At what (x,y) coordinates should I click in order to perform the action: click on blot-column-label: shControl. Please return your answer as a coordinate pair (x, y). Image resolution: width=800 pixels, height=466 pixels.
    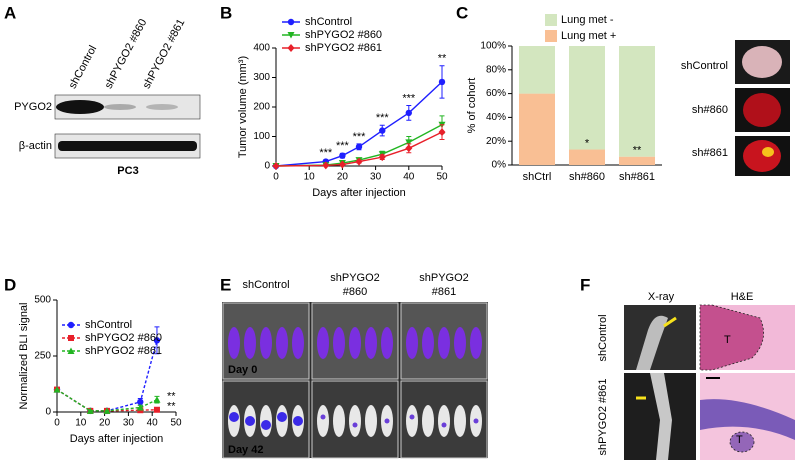
    Looking at the image, I should click on (83, 67).